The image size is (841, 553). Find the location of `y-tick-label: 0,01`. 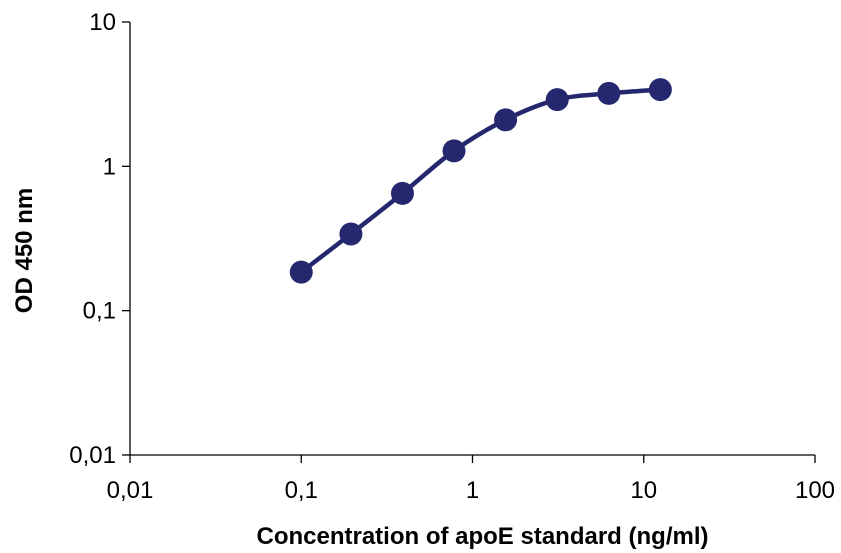

y-tick-label: 0,01 is located at coordinates (92, 455).